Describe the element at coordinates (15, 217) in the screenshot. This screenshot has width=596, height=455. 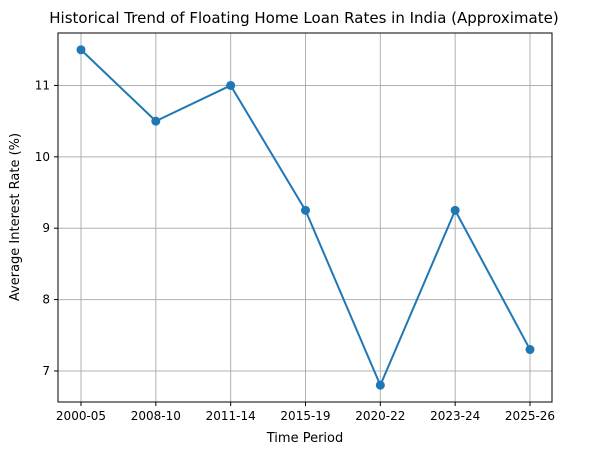
I see `y-axis-label: Average Interest Rate (%)` at that location.